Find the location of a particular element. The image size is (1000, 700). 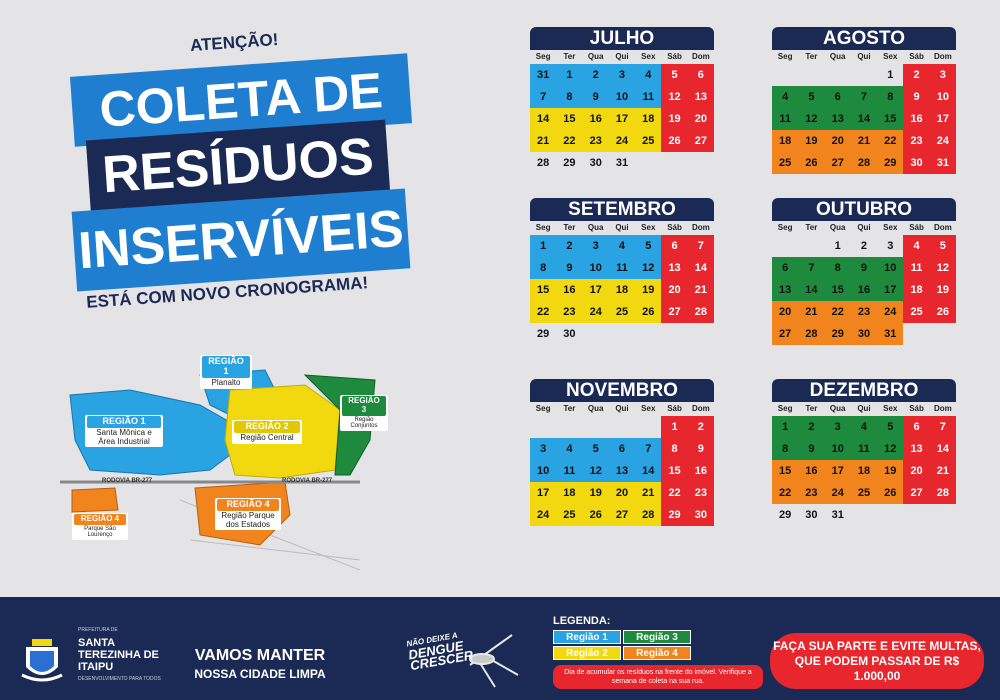

month-title: SETEMBRO is located at coordinates (622, 209).